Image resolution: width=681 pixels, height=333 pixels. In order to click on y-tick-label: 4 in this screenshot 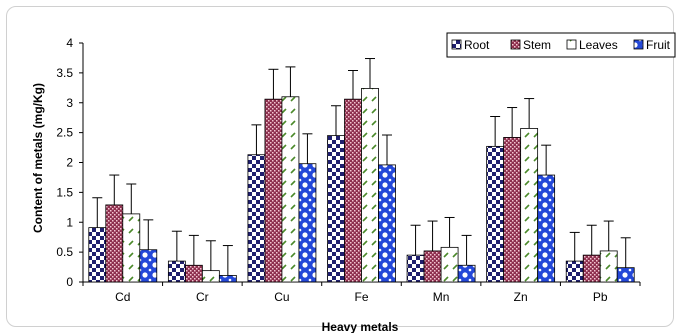, I will do `click(69, 43)`.